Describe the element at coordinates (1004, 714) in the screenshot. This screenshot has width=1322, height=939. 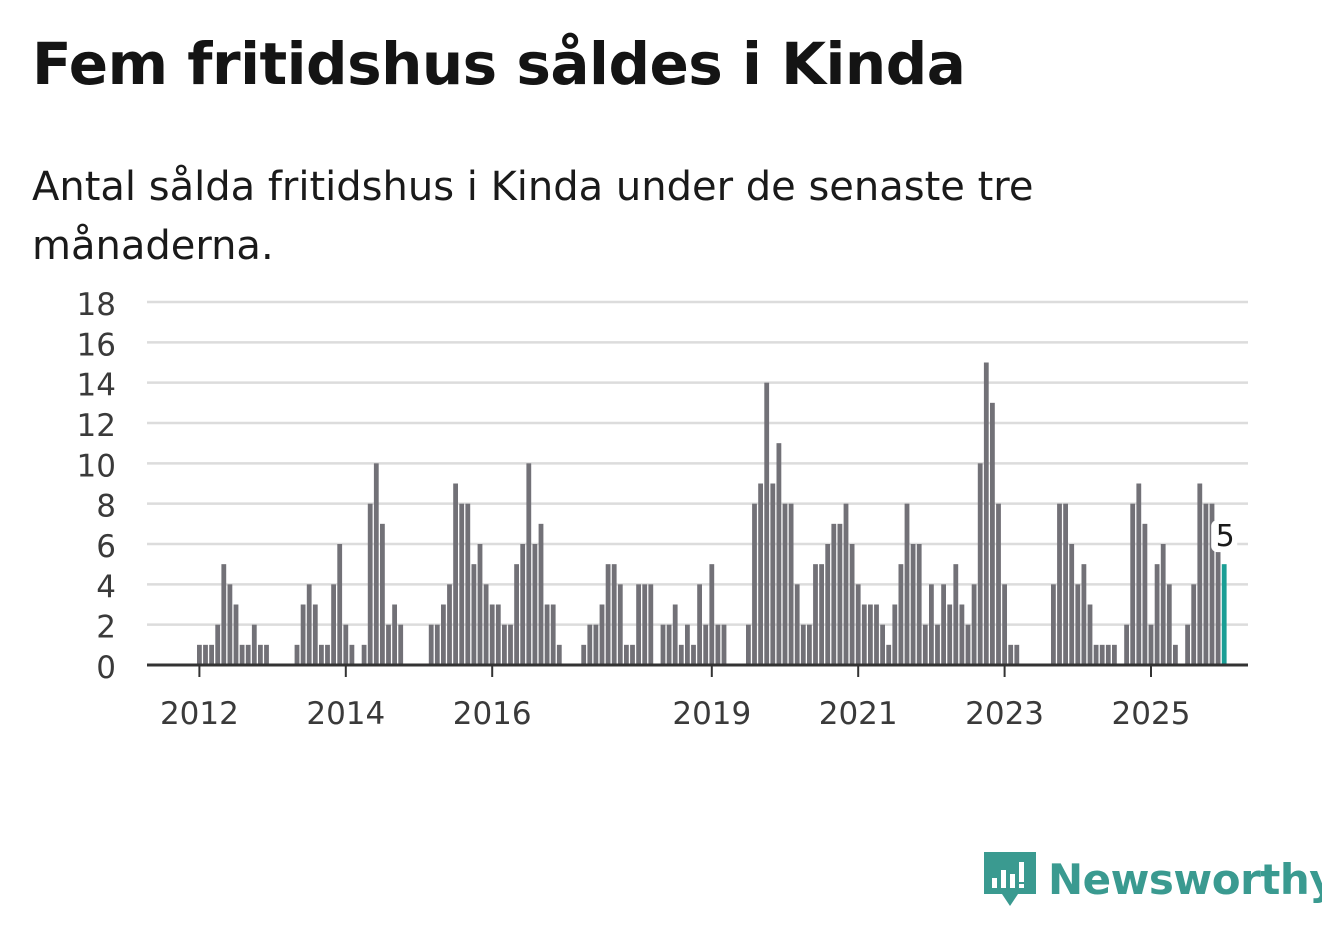
I see `x-tick-label: 2023` at that location.